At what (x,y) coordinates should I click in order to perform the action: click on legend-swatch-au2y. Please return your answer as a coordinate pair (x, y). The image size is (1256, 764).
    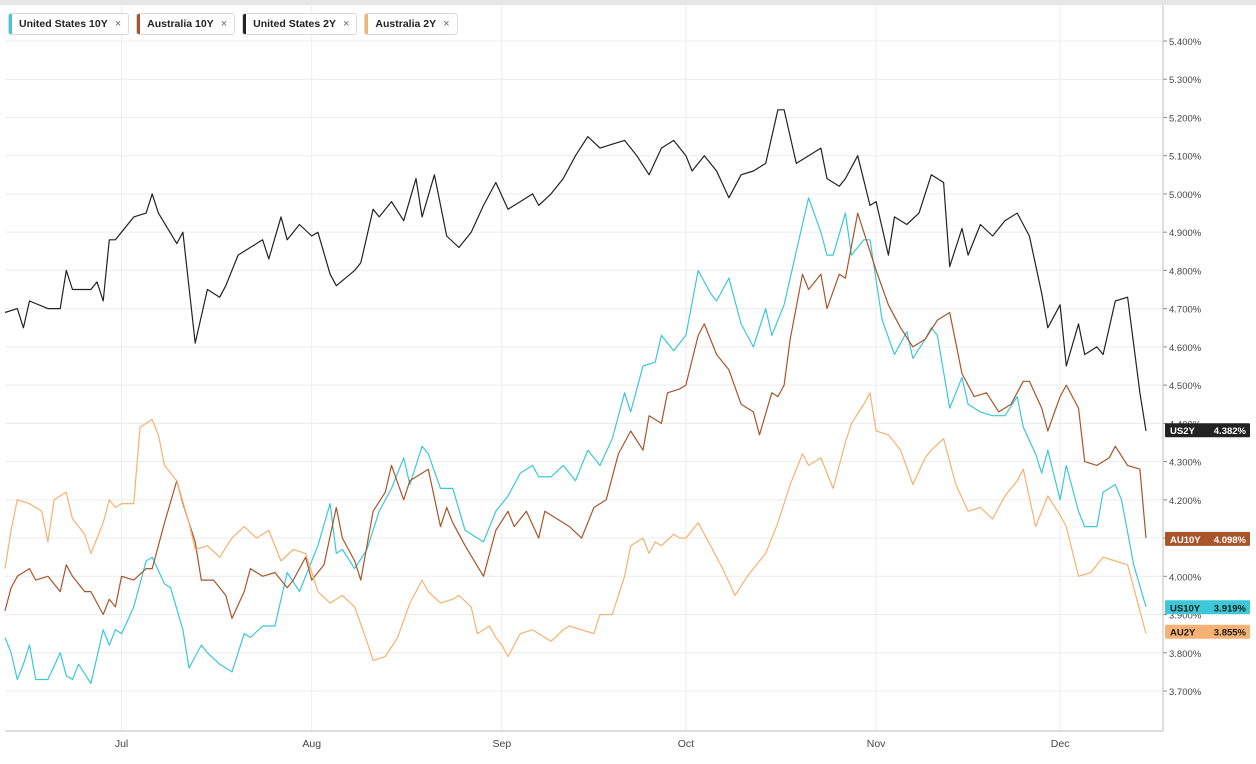
    Looking at the image, I should click on (367, 24).